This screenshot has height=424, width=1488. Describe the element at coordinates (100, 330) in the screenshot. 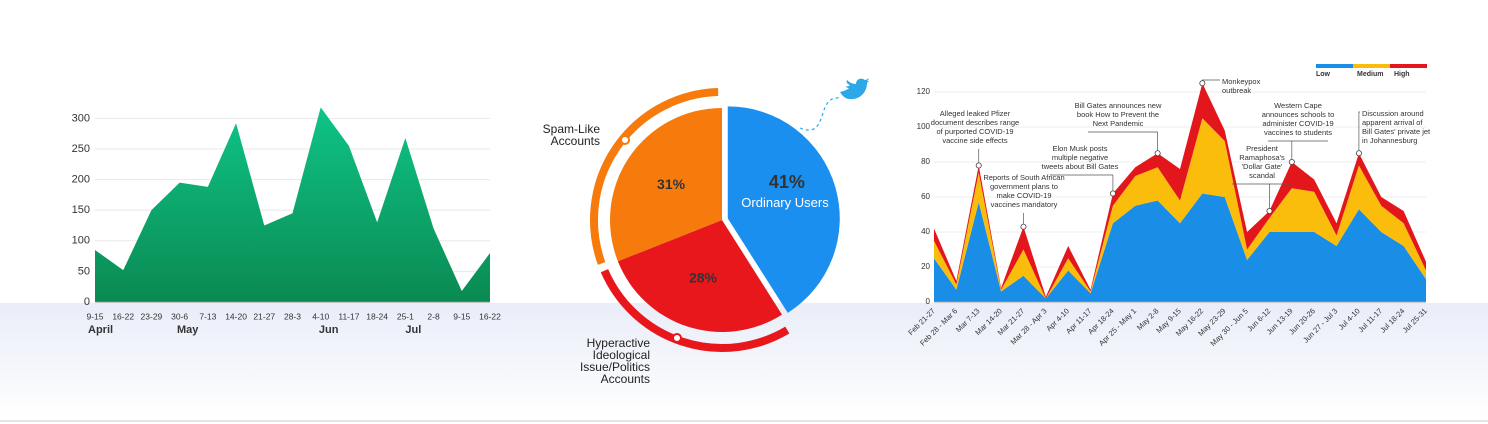

I see `month-label: April` at that location.